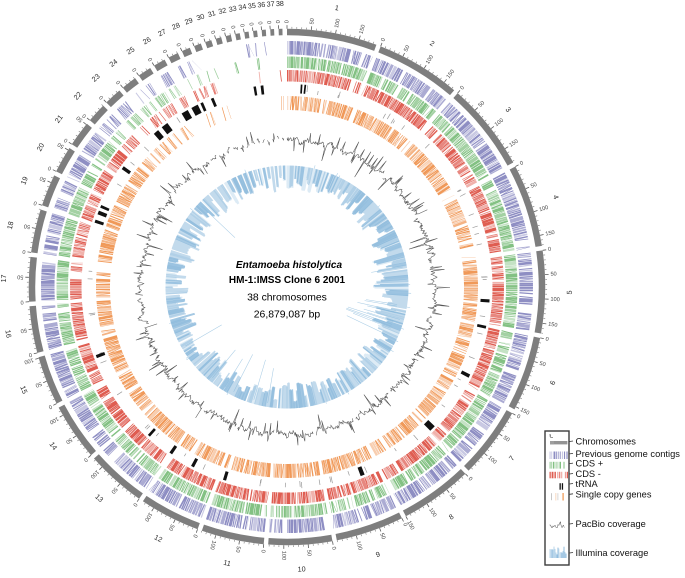 The width and height of the screenshot is (685, 578). Describe the element at coordinates (10, 225) in the screenshot. I see `svg-text: 18` at that location.